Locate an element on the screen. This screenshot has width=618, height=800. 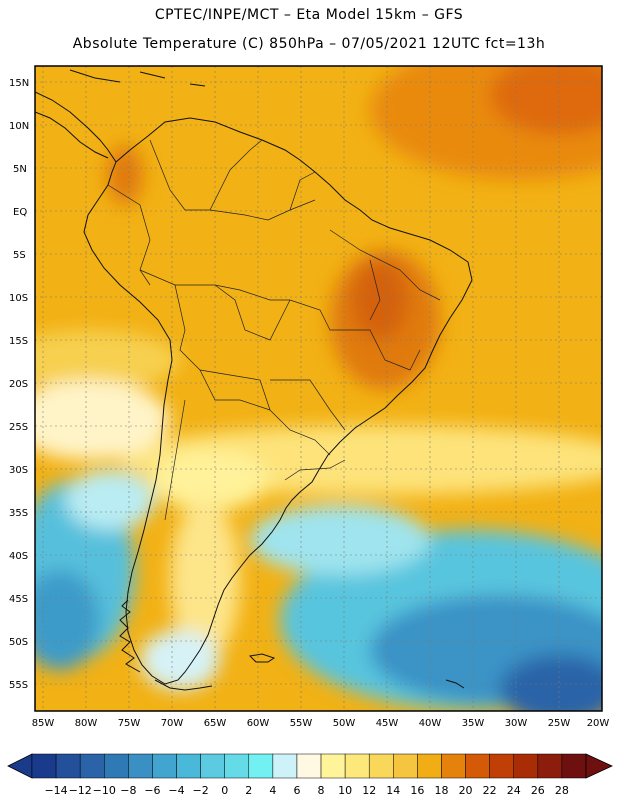
lon-label: 25W is located at coordinates (559, 723).